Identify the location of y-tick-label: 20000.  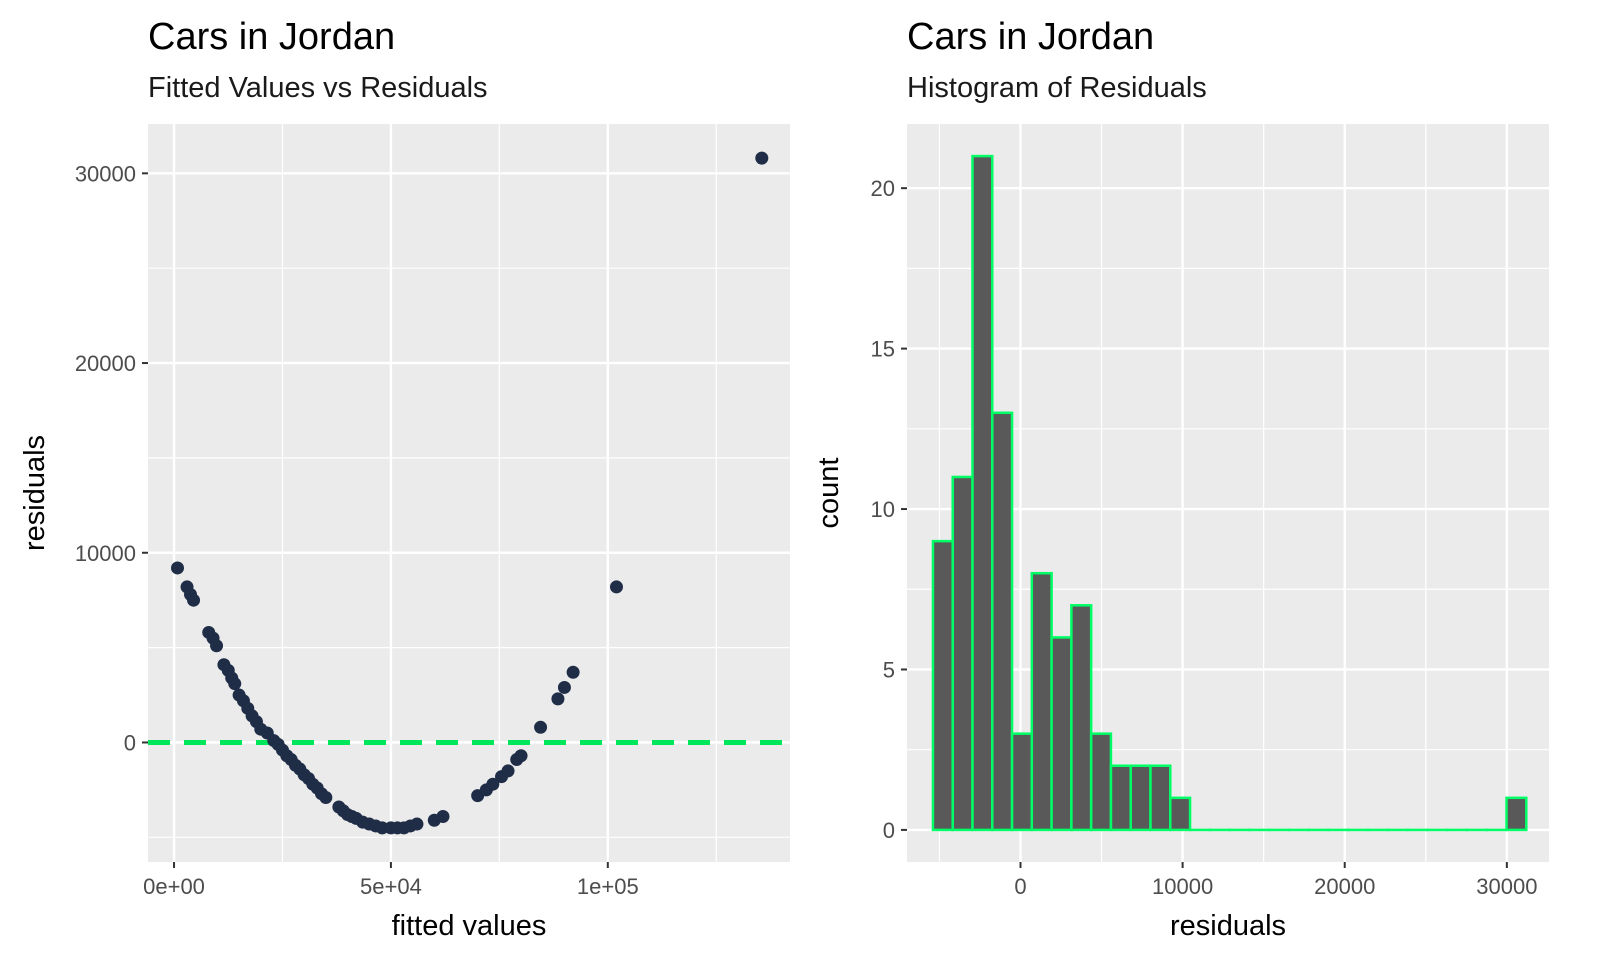
(105, 363).